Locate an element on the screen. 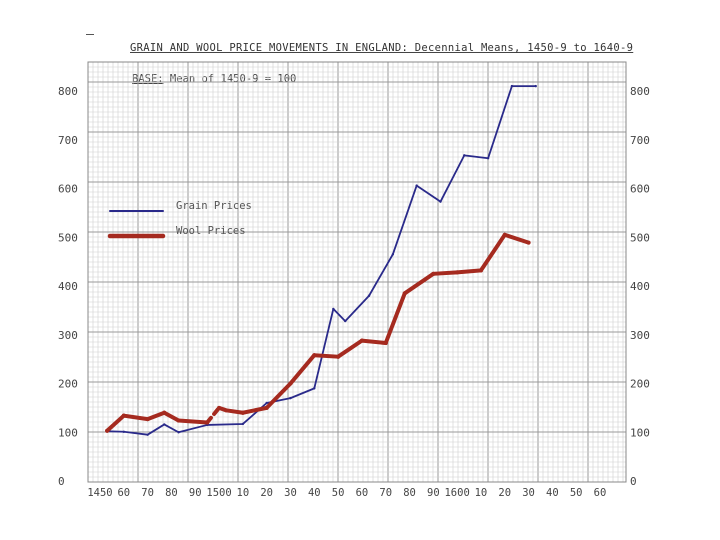 The height and width of the screenshot is (540, 720). y-tick-label-left: 400 is located at coordinates (68, 286).